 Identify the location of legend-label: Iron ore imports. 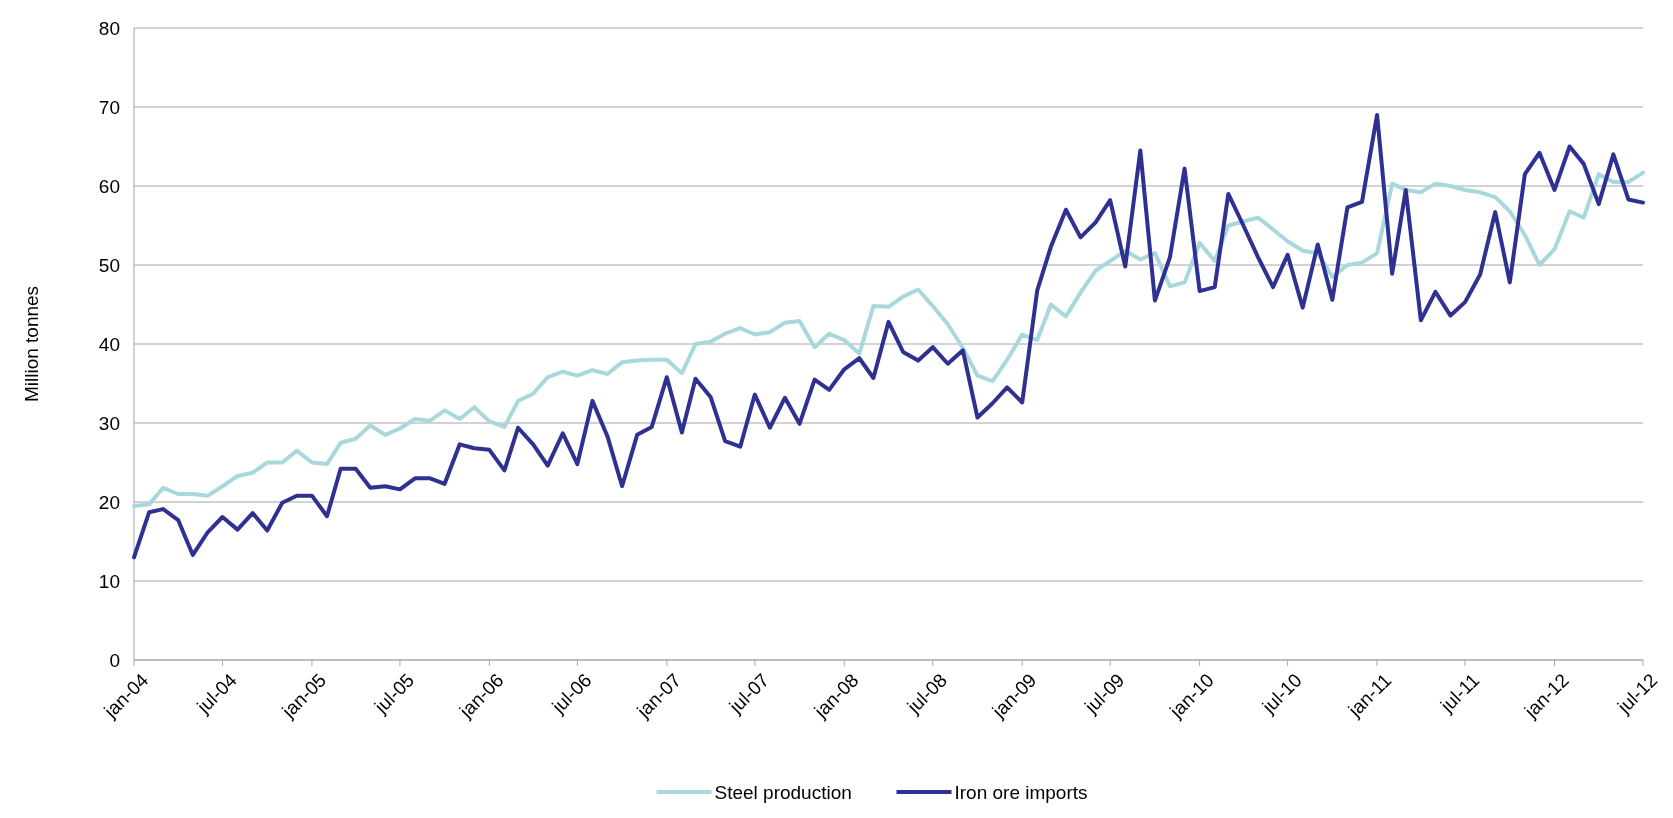
(1021, 792).